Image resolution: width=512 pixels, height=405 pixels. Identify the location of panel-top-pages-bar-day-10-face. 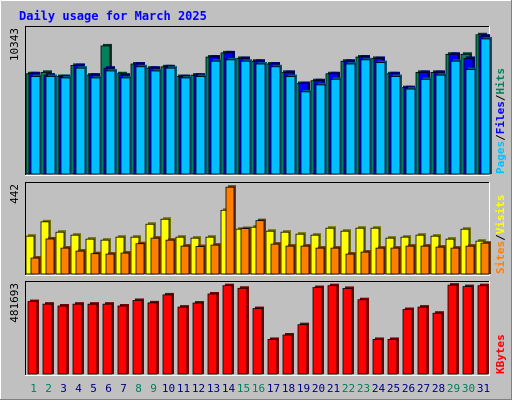
(170, 121).